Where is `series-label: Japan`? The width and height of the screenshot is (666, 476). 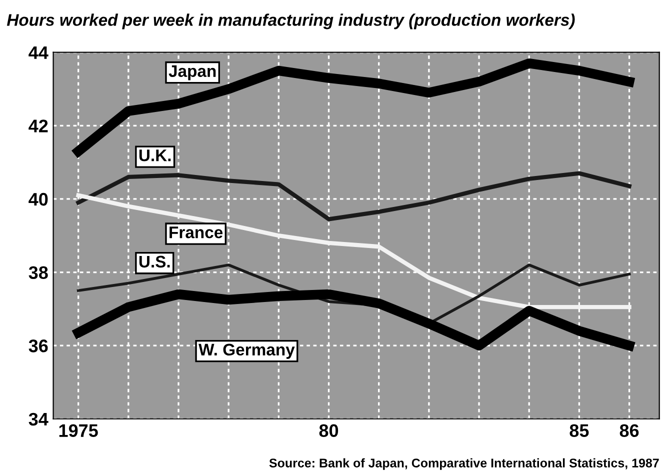 series-label: Japan is located at coordinates (192, 72).